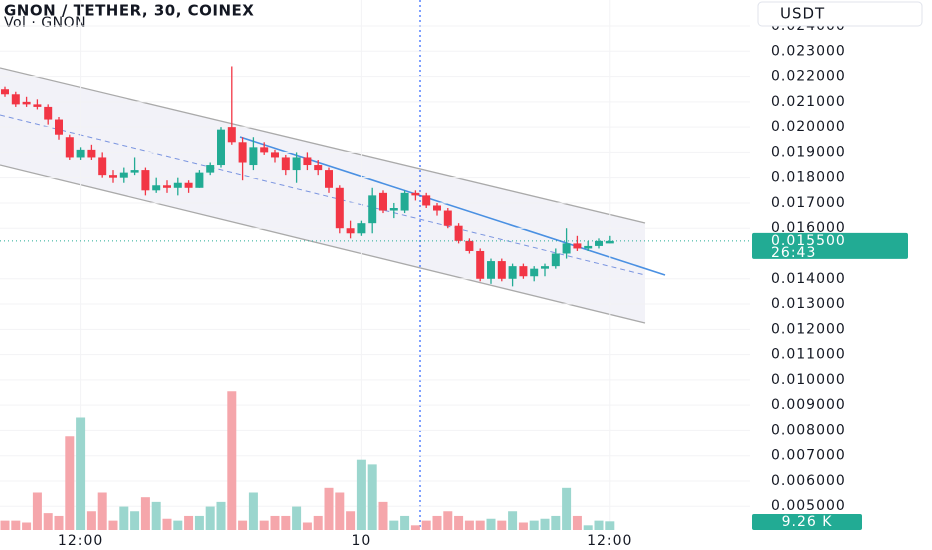 The height and width of the screenshot is (550, 932). Describe the element at coordinates (808, 152) in the screenshot. I see `y-tick-label: 0.019000` at that location.